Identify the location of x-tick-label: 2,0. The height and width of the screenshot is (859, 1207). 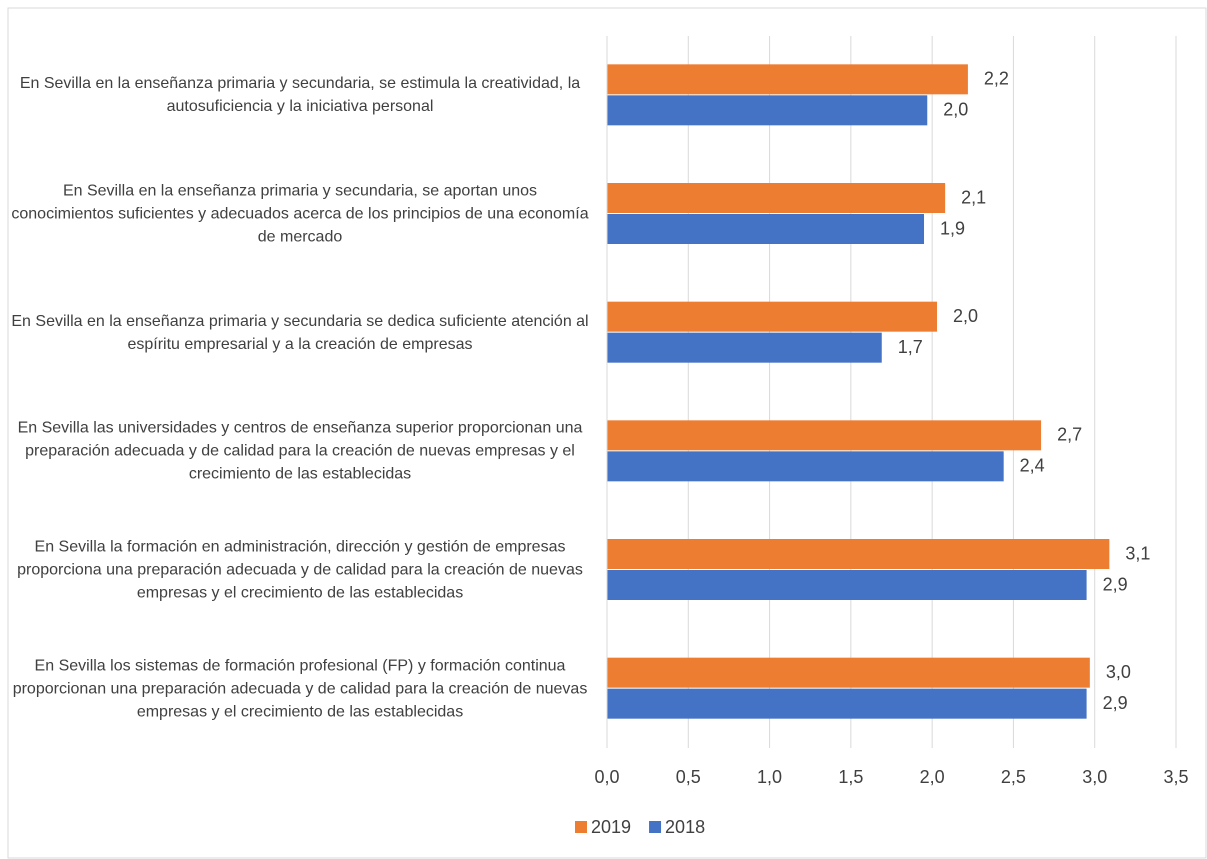
(932, 777).